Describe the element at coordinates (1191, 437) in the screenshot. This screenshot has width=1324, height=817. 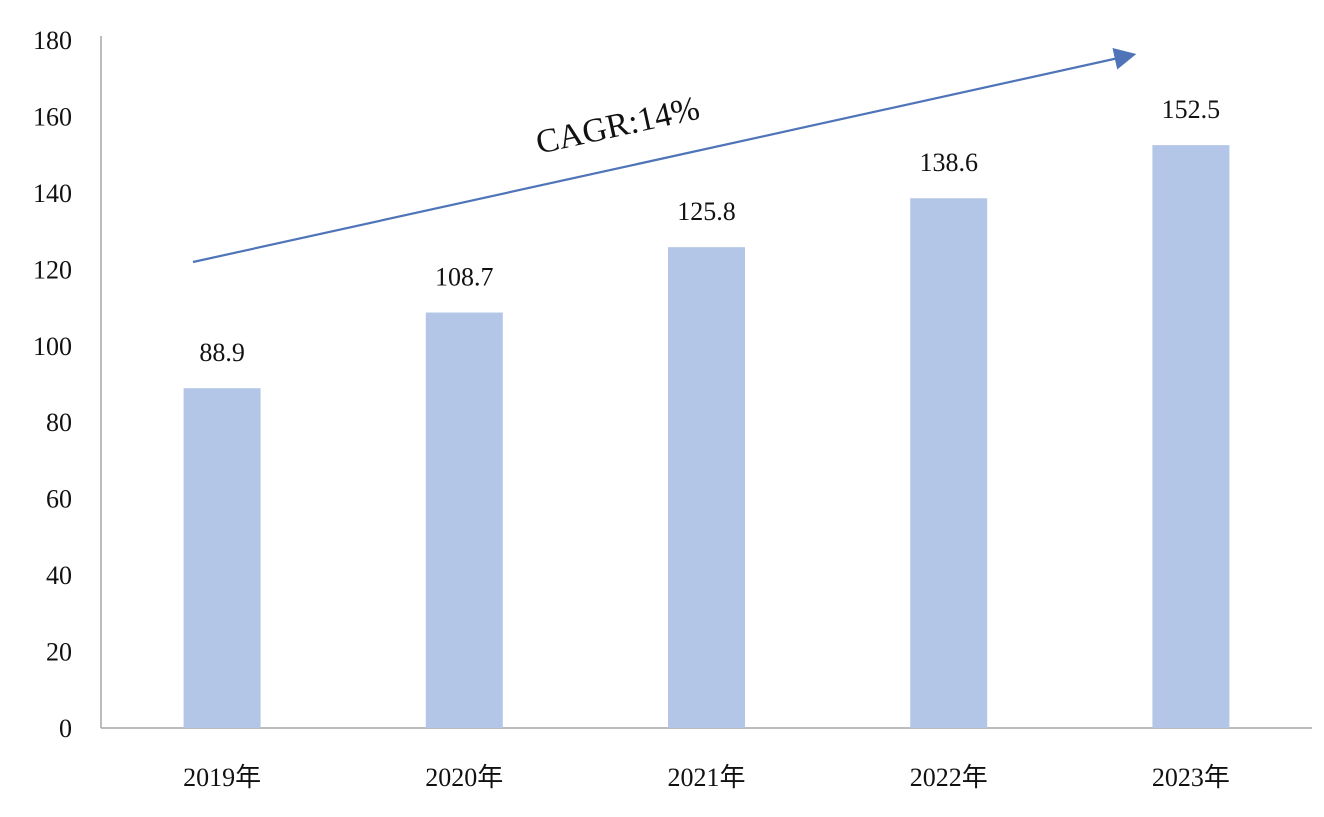
I see `bar-2023年` at that location.